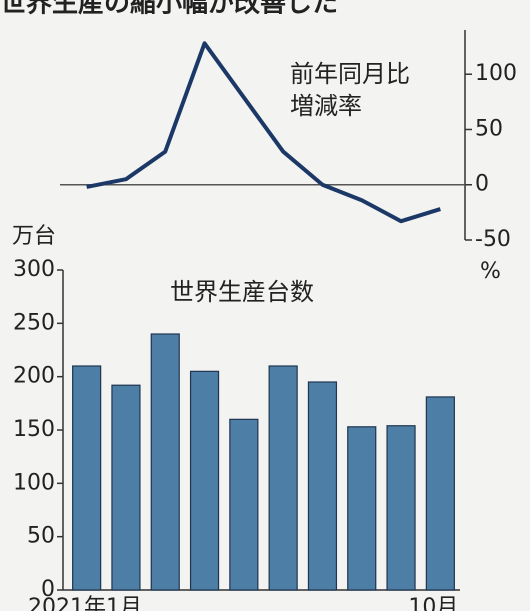  I want to click on axis-label: 前年同月比, so click(350, 74).